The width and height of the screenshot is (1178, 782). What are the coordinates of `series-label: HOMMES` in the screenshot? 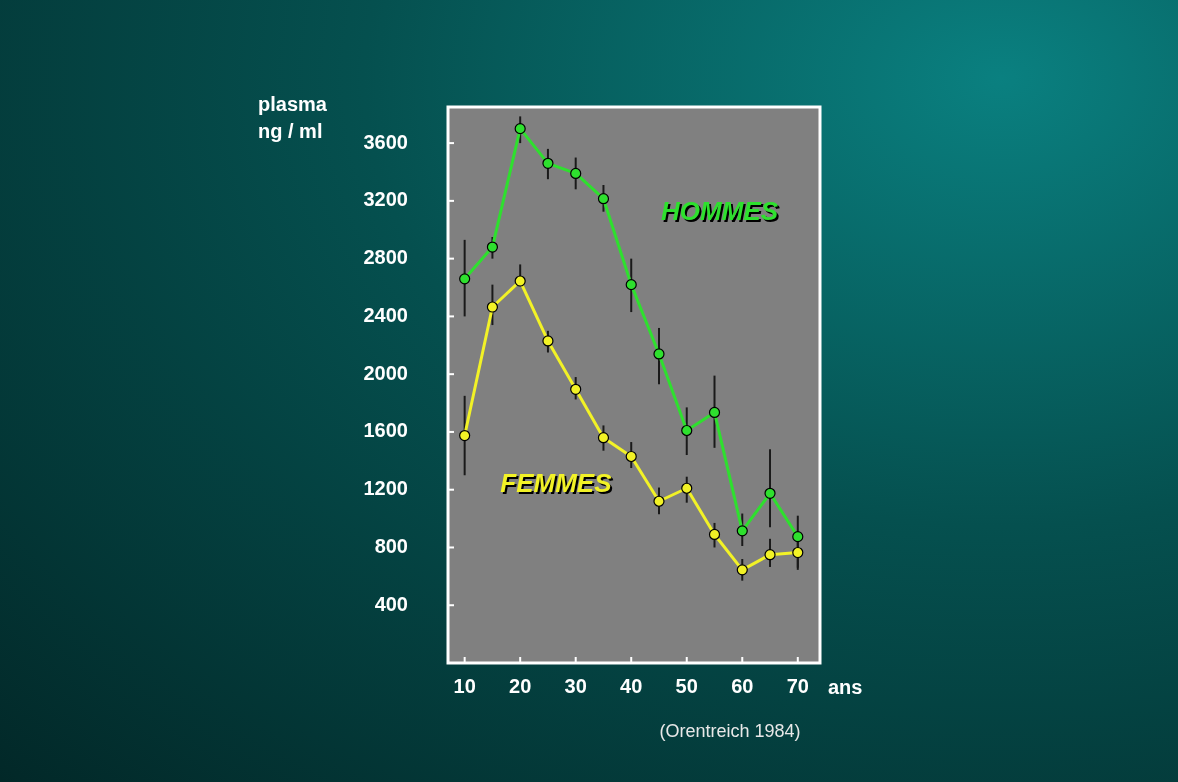 It's located at (720, 210).